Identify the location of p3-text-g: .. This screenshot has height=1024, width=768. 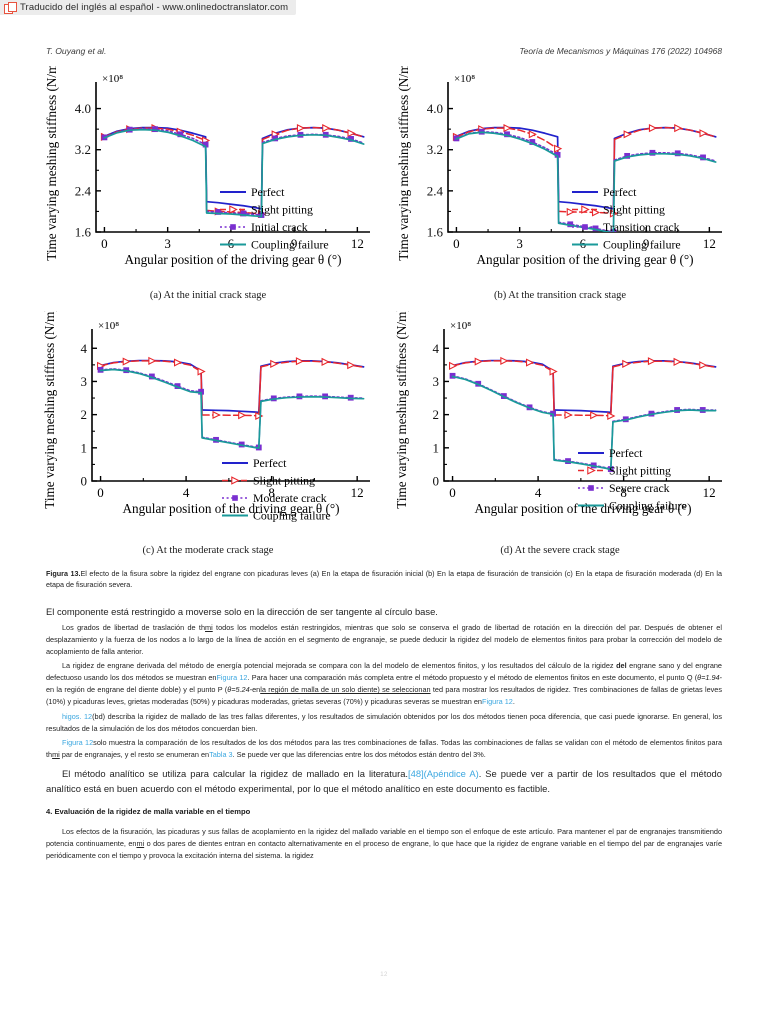
(513, 701).